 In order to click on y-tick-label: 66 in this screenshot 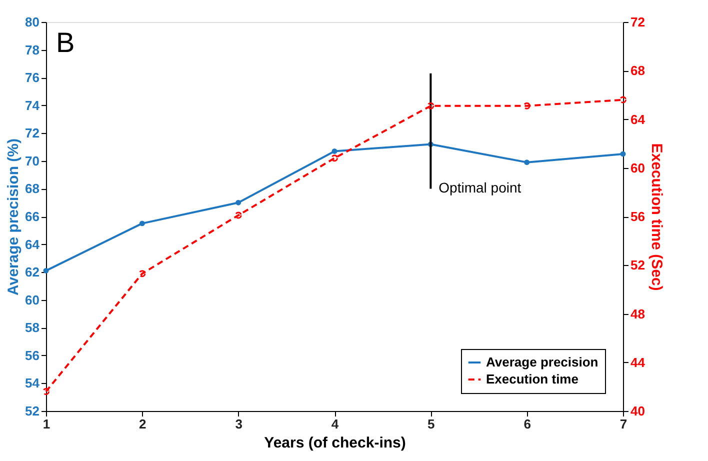, I will do `click(32, 216)`.